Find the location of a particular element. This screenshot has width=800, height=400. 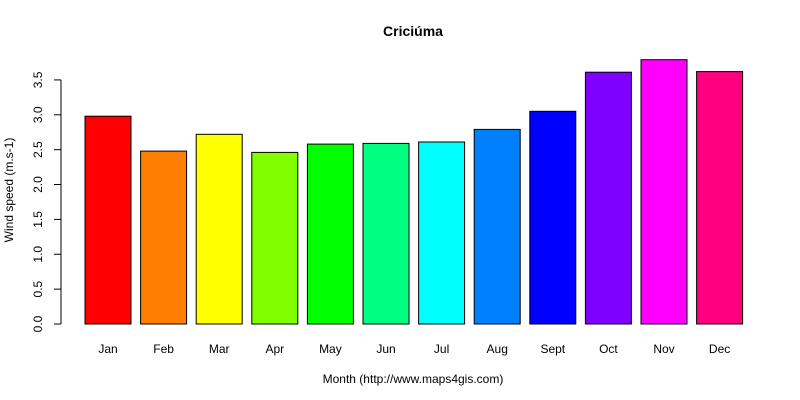

x-tick-label: May is located at coordinates (330, 349).